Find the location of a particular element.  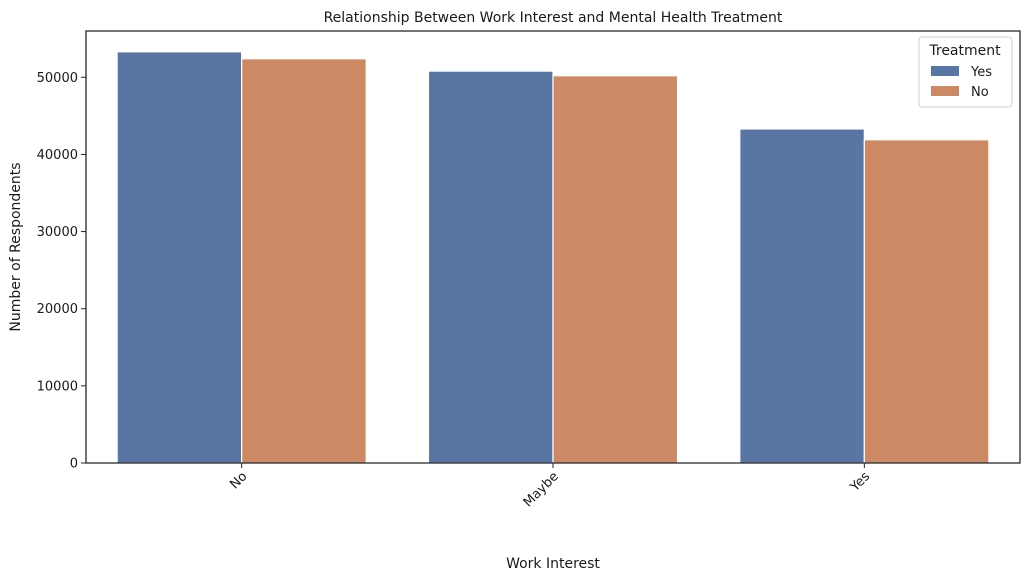

x-axis-label: Work Interest is located at coordinates (553, 564).